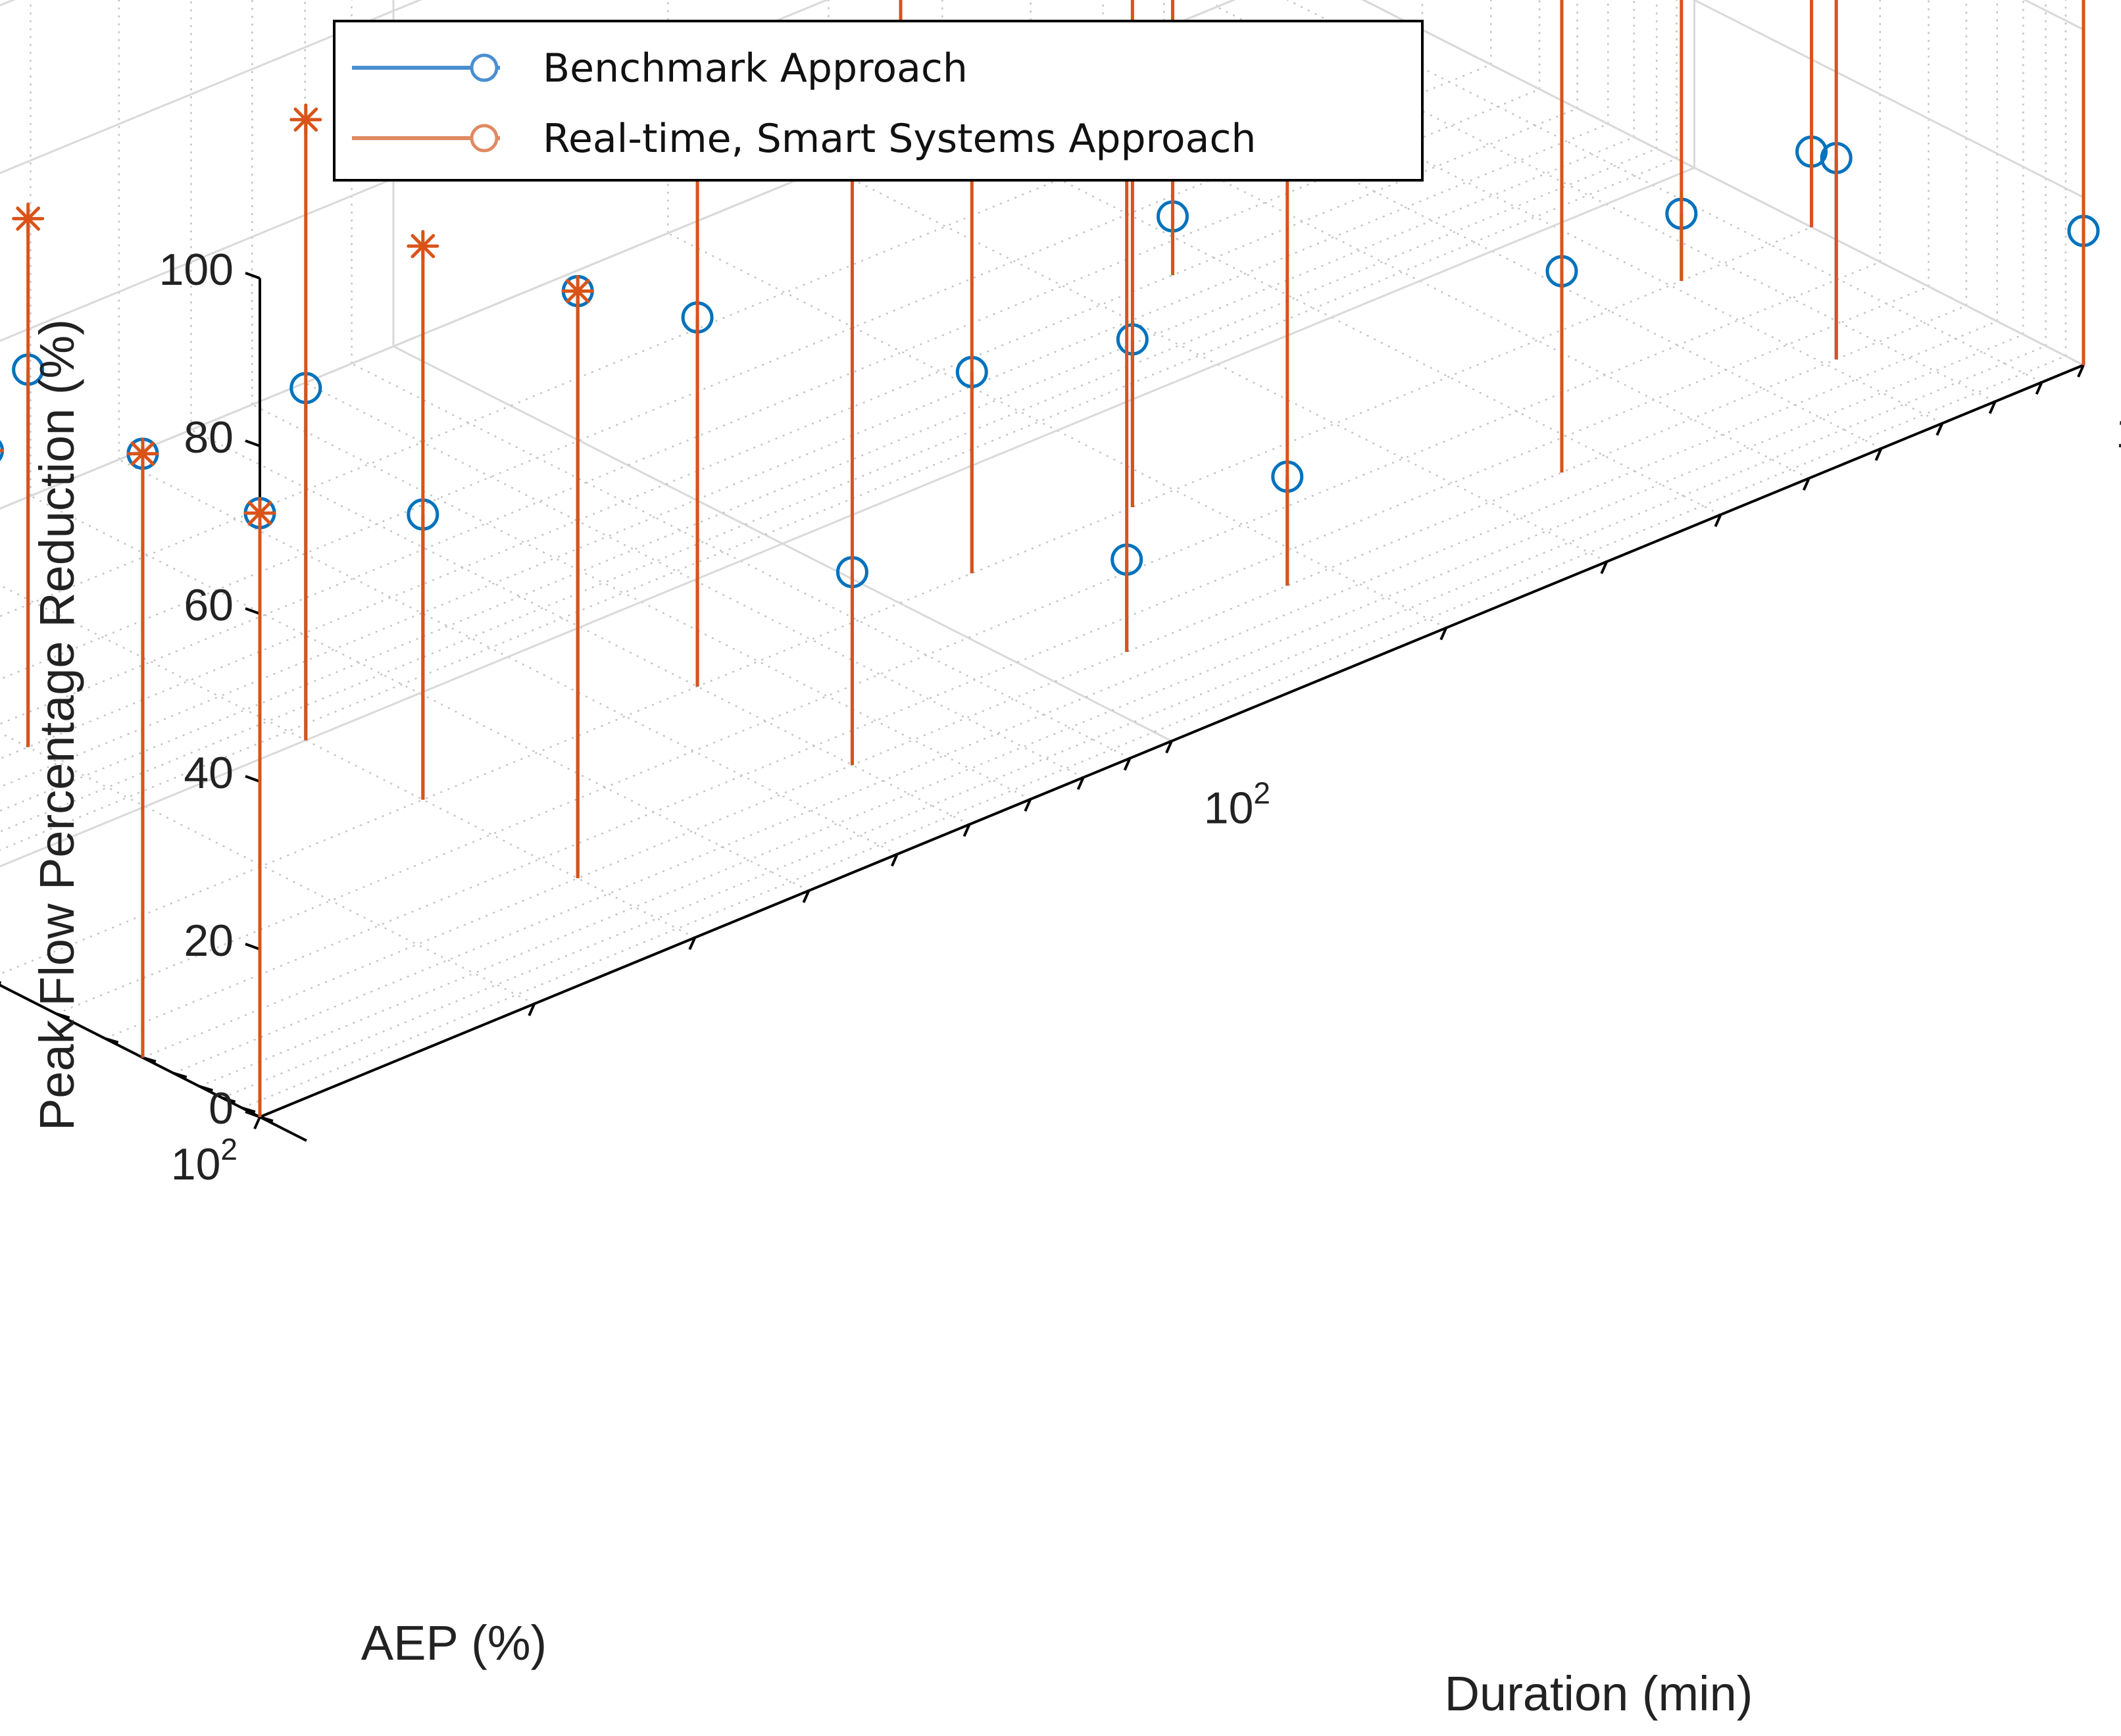 The height and width of the screenshot is (1736, 2121). What do you see at coordinates (755, 68) in the screenshot?
I see `legend-benchmark-label: Benchmark Approach` at bounding box center [755, 68].